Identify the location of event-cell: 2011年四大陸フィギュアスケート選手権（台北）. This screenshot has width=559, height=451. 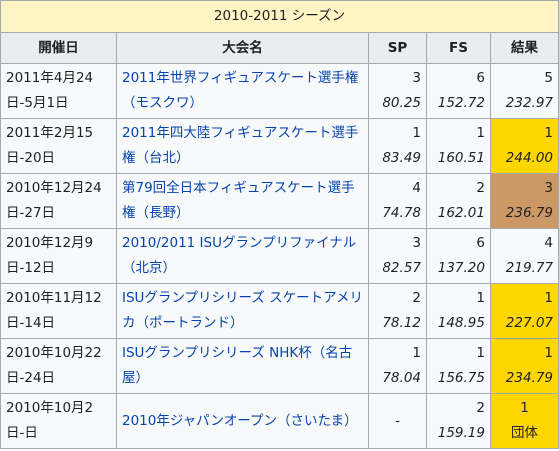
(242, 146).